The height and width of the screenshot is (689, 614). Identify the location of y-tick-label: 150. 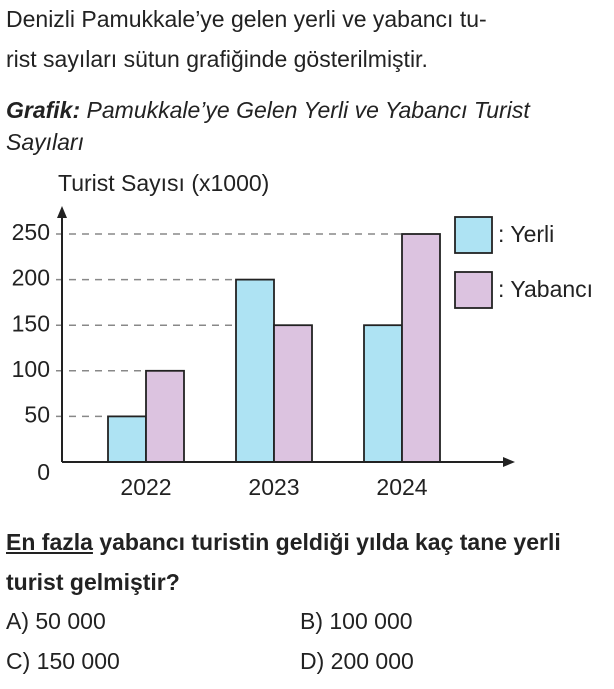
(31, 323).